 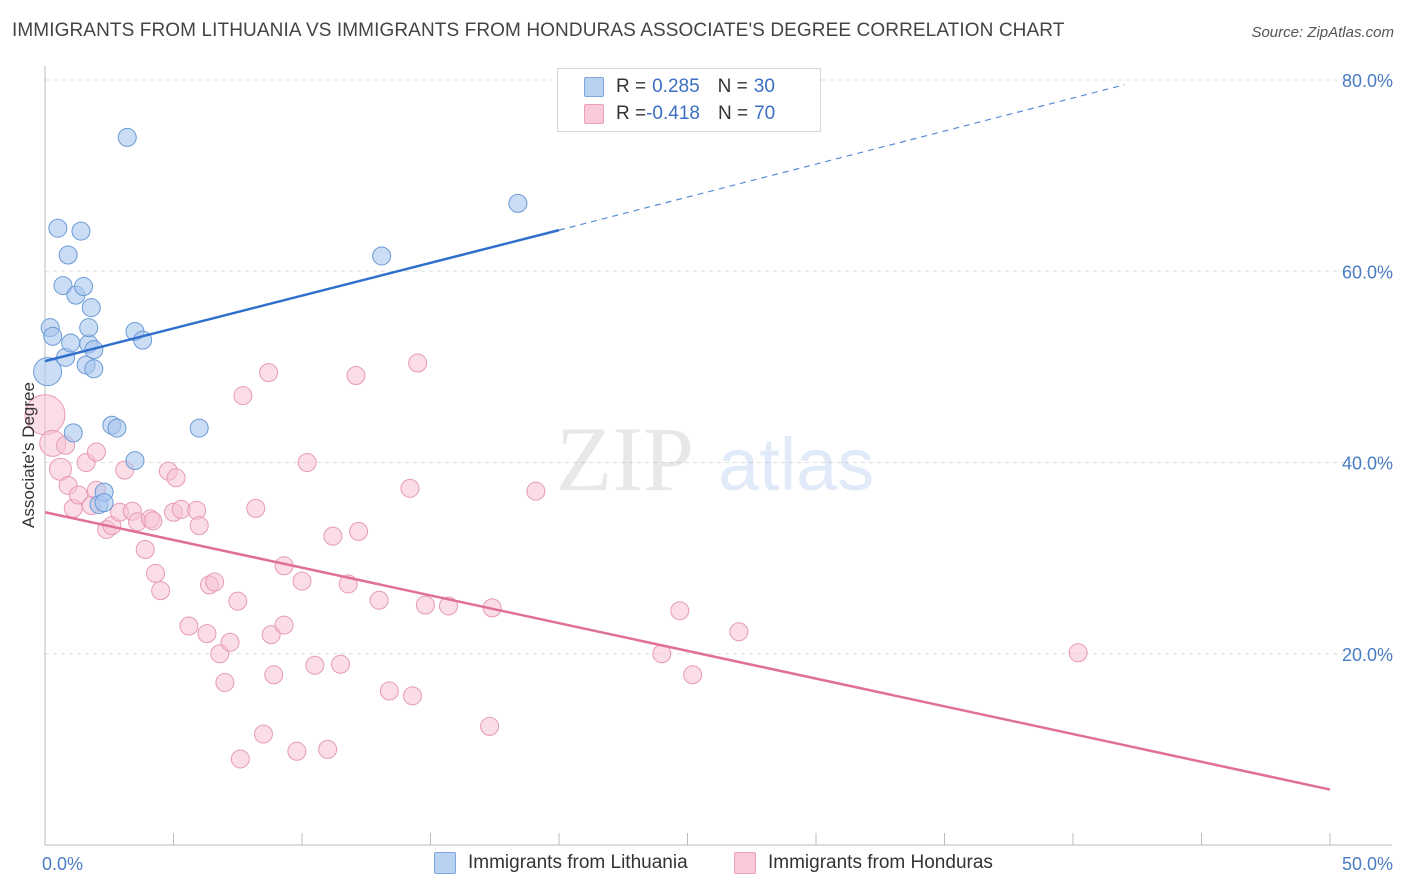 What do you see at coordinates (689, 100) in the screenshot?
I see `correlation-legend: R = 0.285 N = 30 R = -0.418 N = 70` at bounding box center [689, 100].